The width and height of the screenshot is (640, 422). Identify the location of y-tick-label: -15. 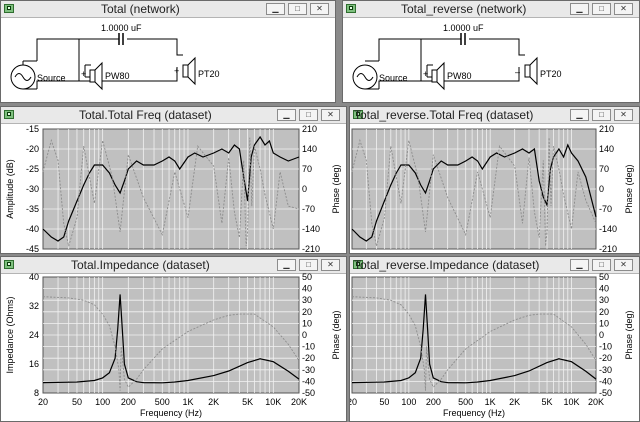
(32, 129).